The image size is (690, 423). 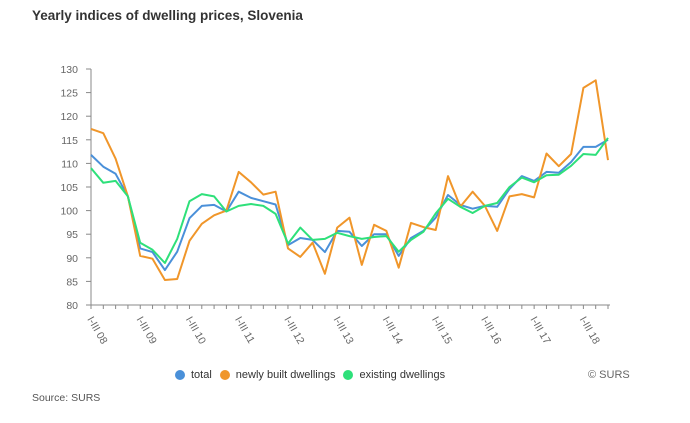 What do you see at coordinates (72, 259) in the screenshot?
I see `y-tick-label: 90` at bounding box center [72, 259].